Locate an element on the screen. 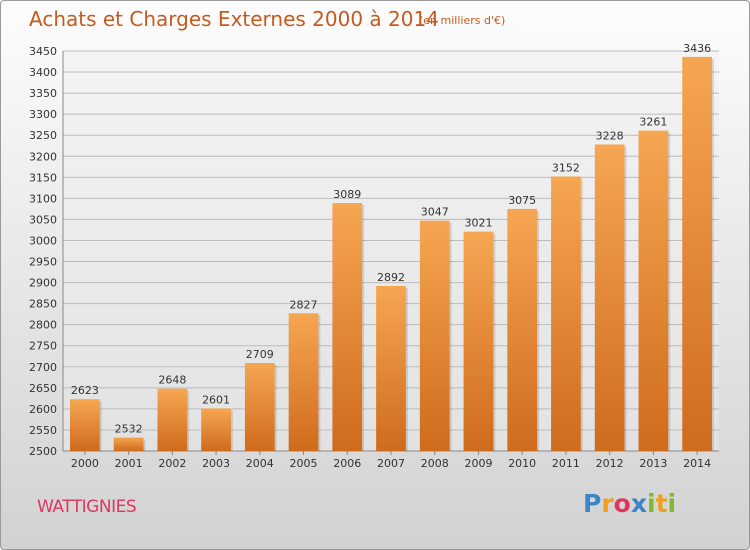 Image resolution: width=750 pixels, height=550 pixels. y-tick-label: 3050 is located at coordinates (43, 219).